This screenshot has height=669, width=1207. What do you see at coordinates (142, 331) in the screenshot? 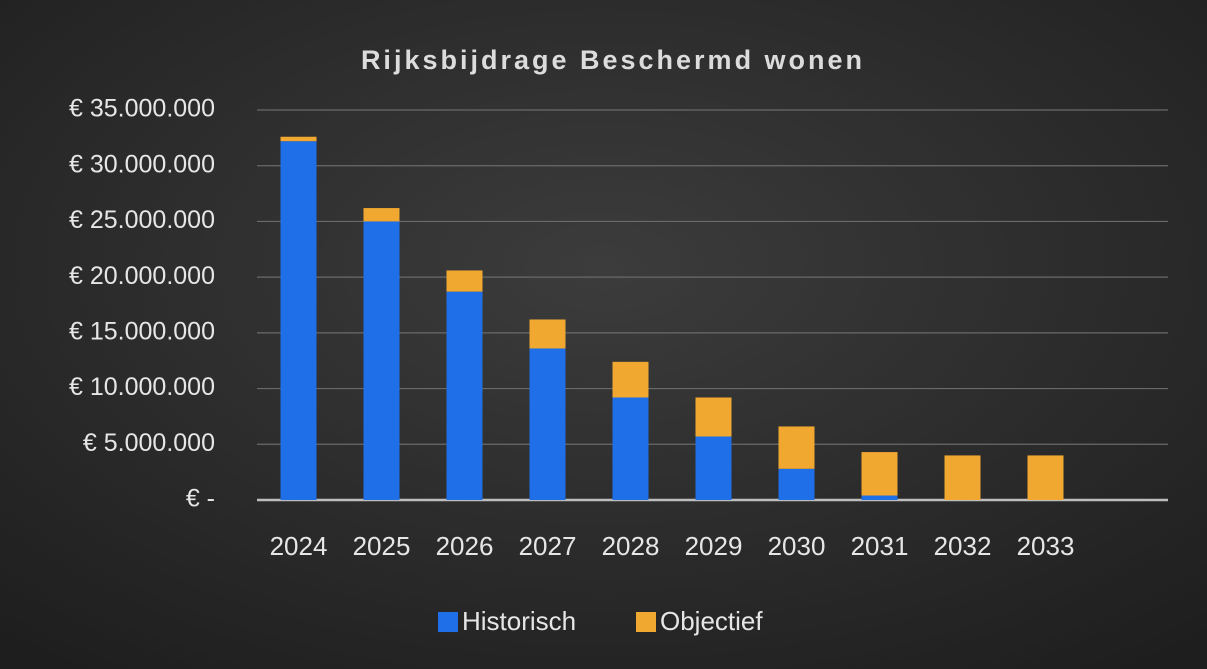
I see `y-tick-label: € 15.000.000` at bounding box center [142, 331].